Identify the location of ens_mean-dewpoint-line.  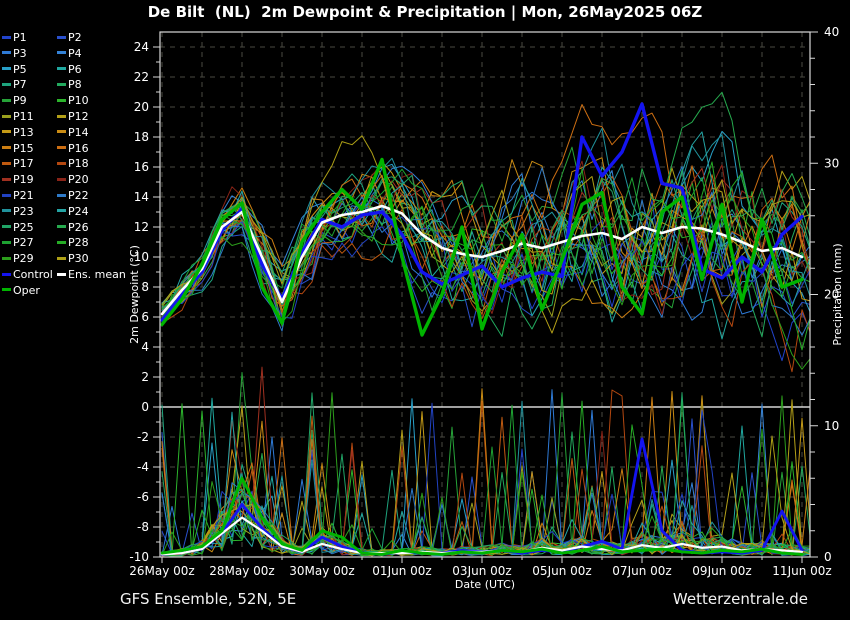
(482, 260).